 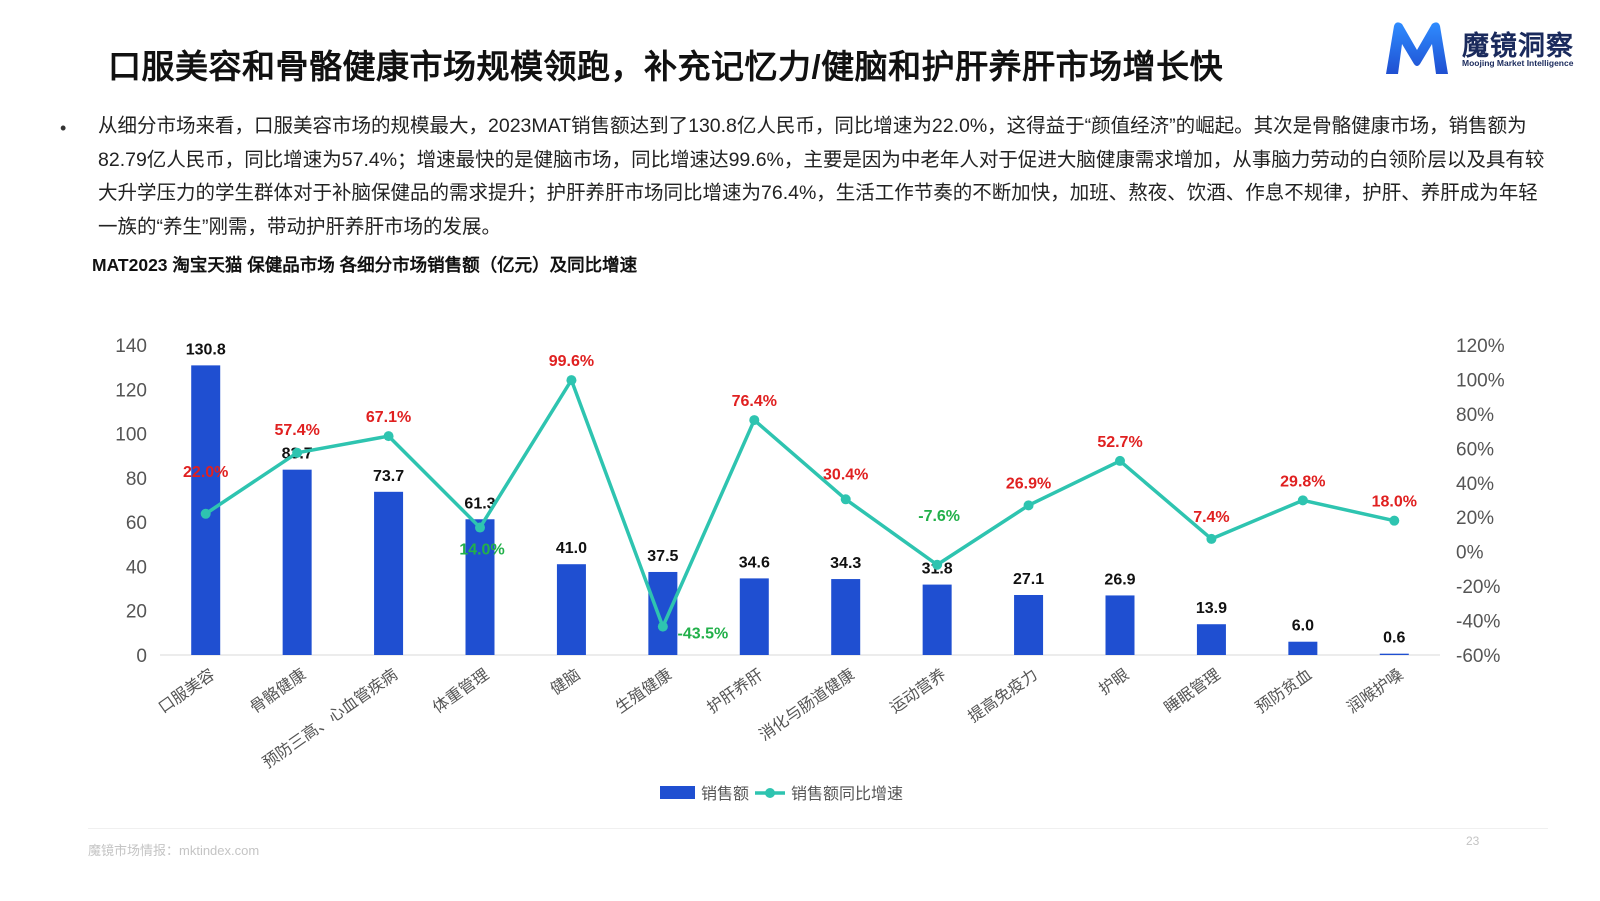 I want to click on y-left-tick-label: 100, so click(x=131, y=435).